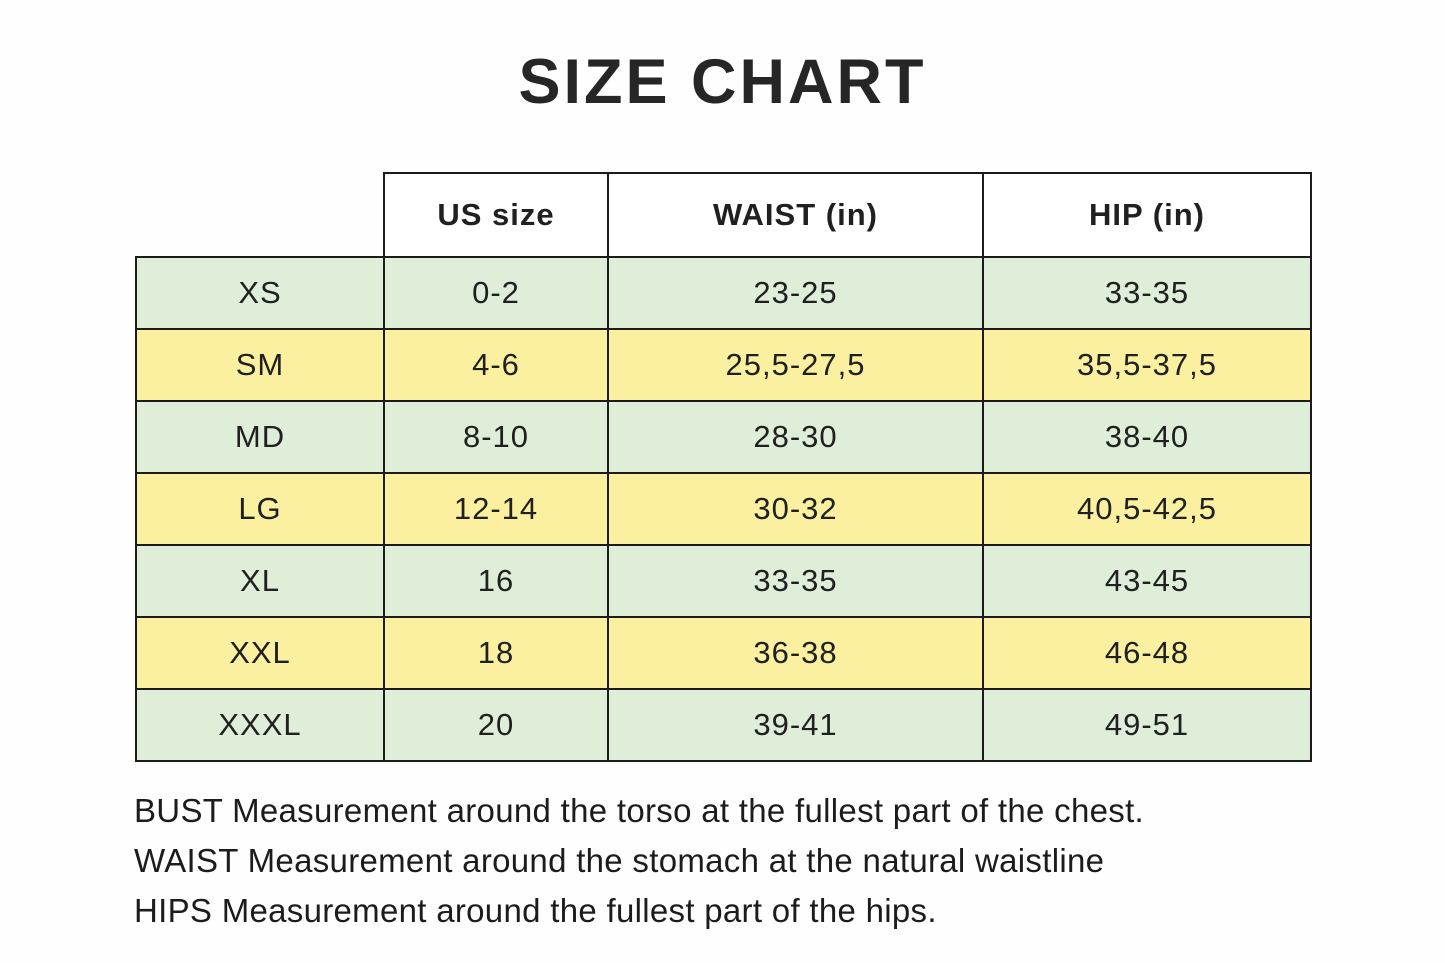  Describe the element at coordinates (260, 215) in the screenshot. I see `corner-cell` at that location.